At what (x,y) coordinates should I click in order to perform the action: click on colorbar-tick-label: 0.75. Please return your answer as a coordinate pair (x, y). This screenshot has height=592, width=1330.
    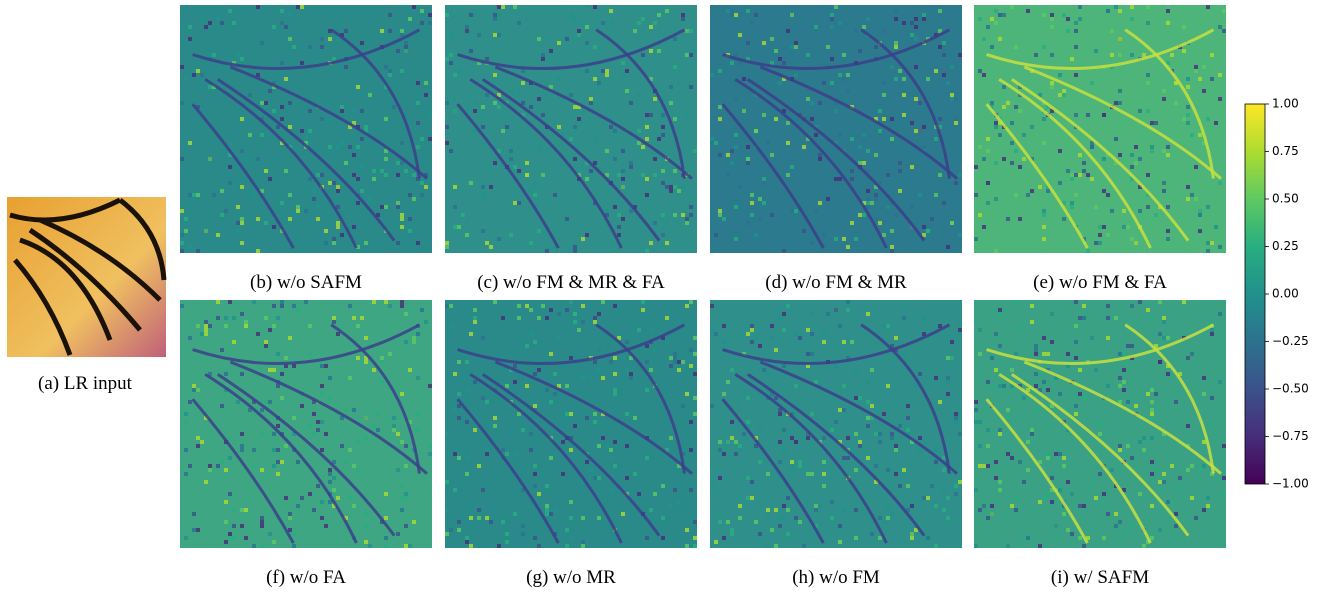
    Looking at the image, I should click on (1285, 151).